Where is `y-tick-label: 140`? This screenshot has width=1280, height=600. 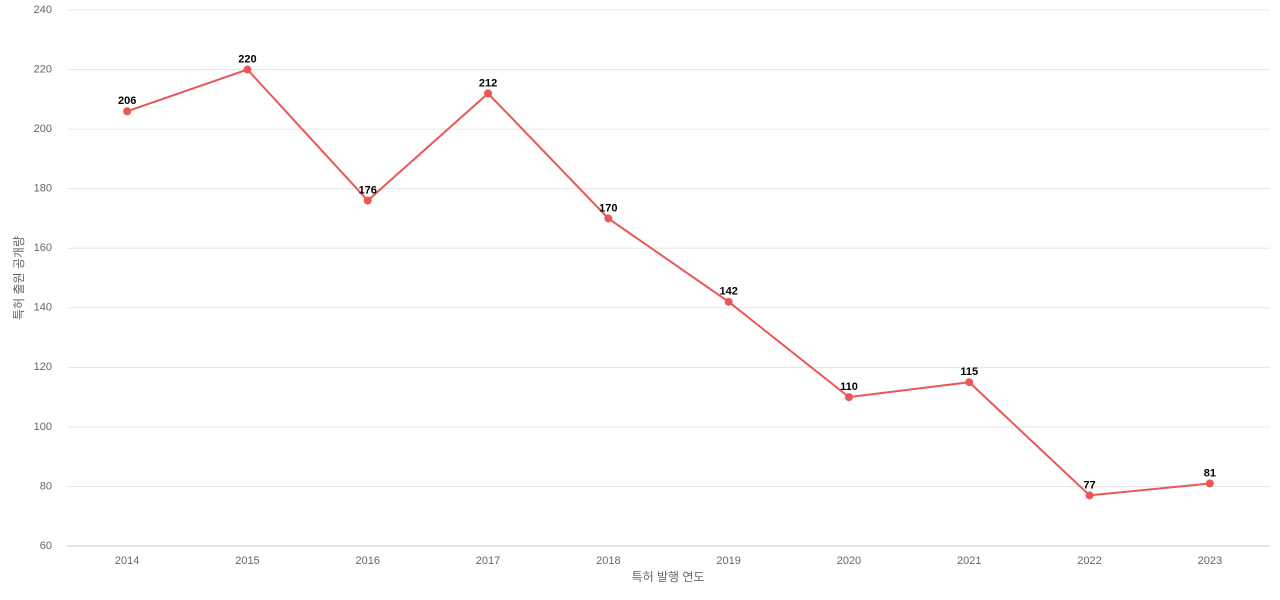
y-tick-label: 140 is located at coordinates (43, 308).